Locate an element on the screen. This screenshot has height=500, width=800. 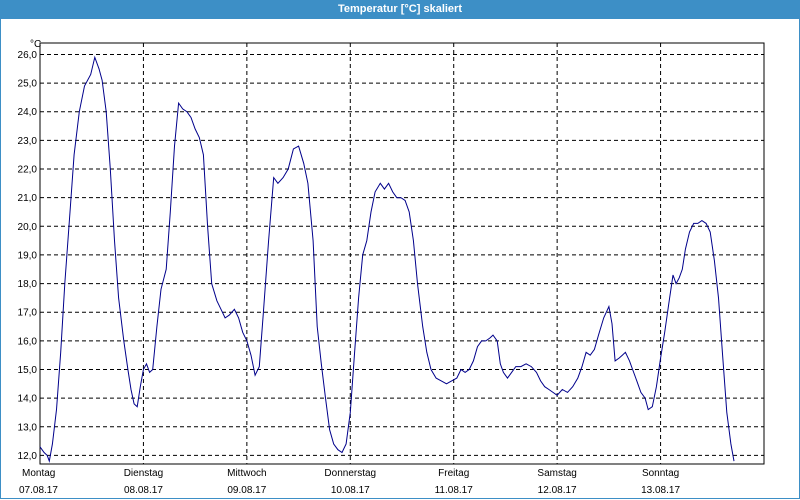
x-tick-date: 13.08.17 is located at coordinates (660, 490).